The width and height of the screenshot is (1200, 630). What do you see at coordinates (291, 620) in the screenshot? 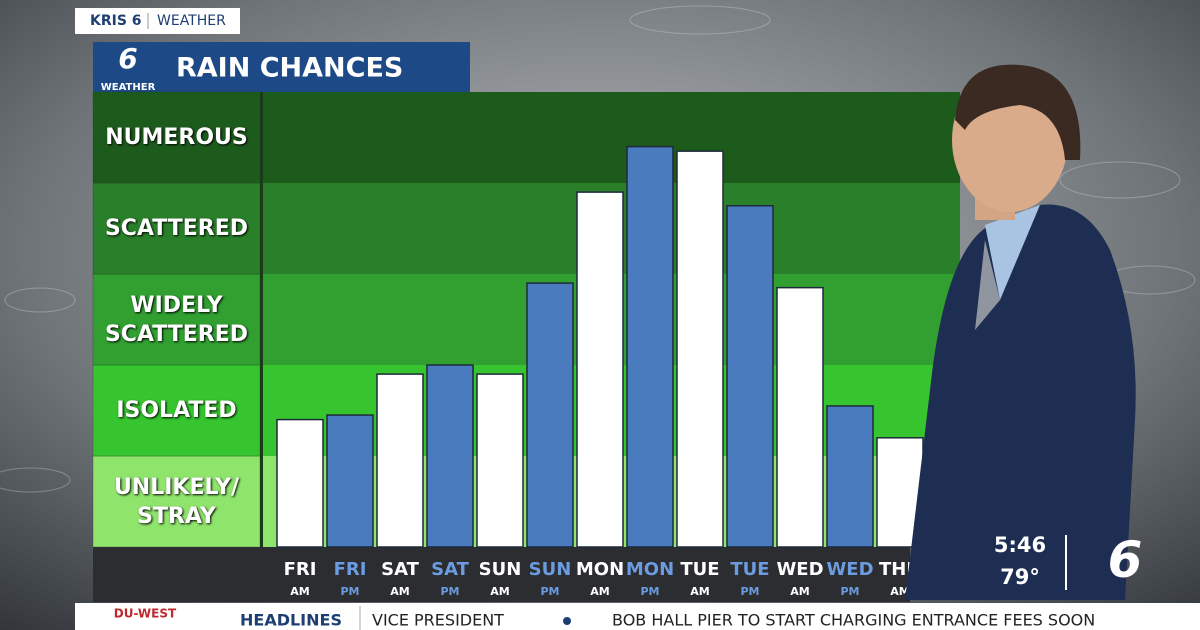
I see `ticker-label: HEADLINES` at bounding box center [291, 620].